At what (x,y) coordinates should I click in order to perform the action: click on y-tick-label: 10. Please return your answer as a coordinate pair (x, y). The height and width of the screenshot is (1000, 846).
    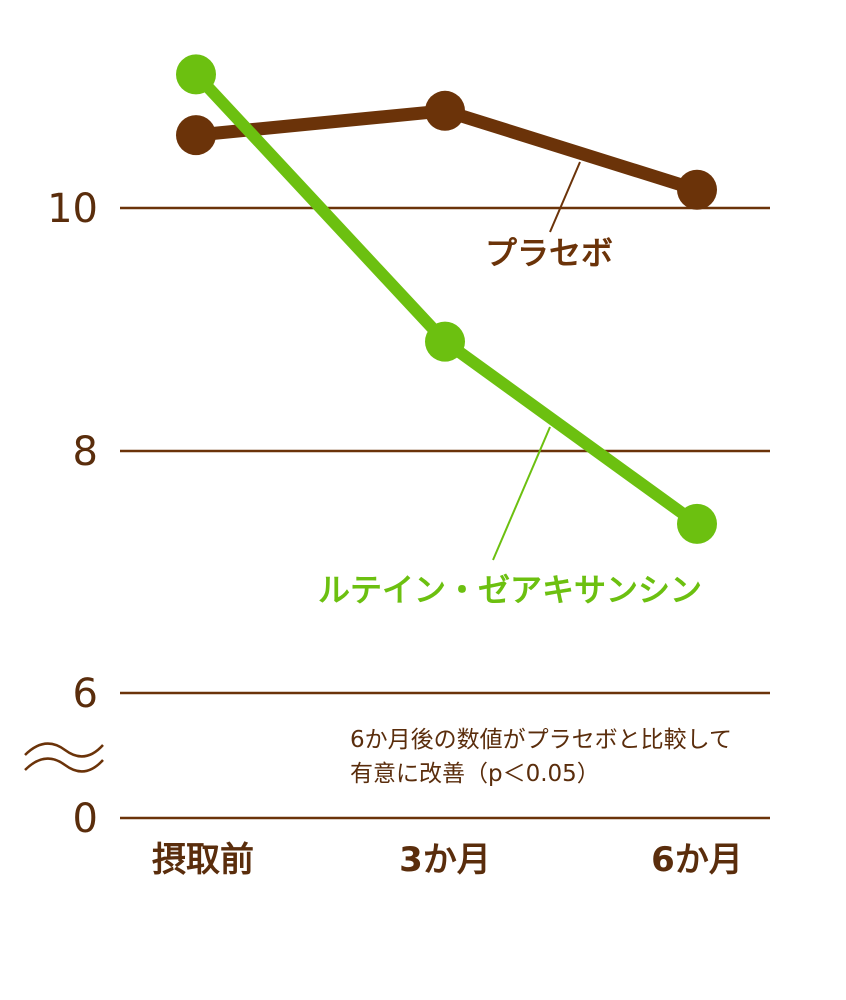
    Looking at the image, I should click on (72, 209).